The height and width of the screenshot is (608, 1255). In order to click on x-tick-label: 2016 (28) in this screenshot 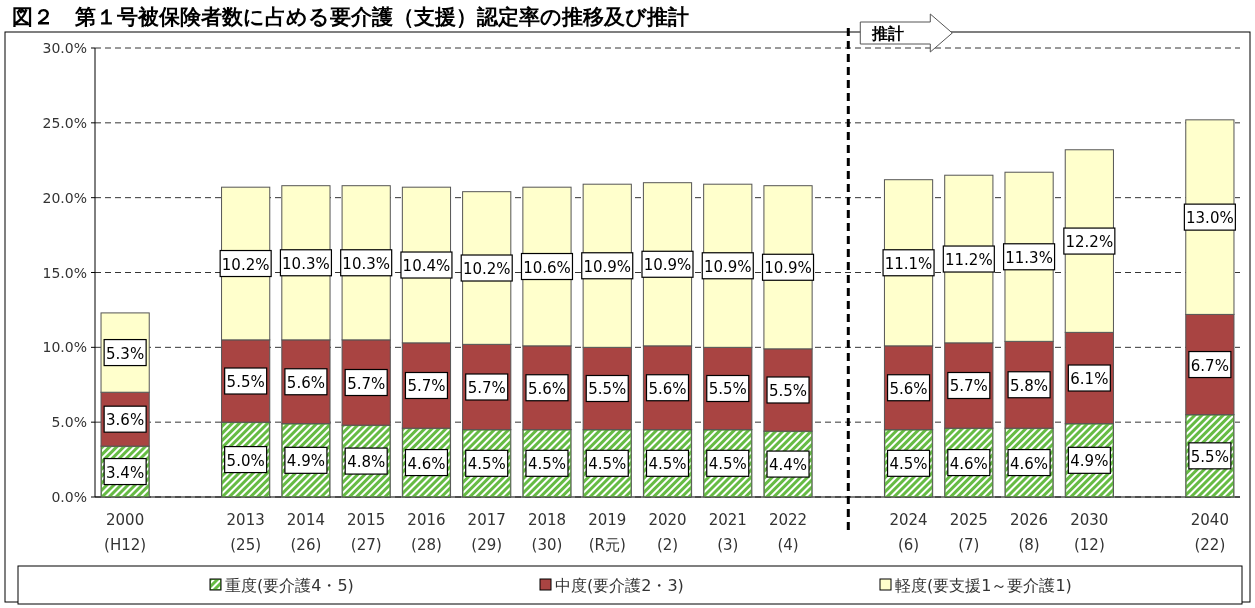, I will do `click(426, 532)`.